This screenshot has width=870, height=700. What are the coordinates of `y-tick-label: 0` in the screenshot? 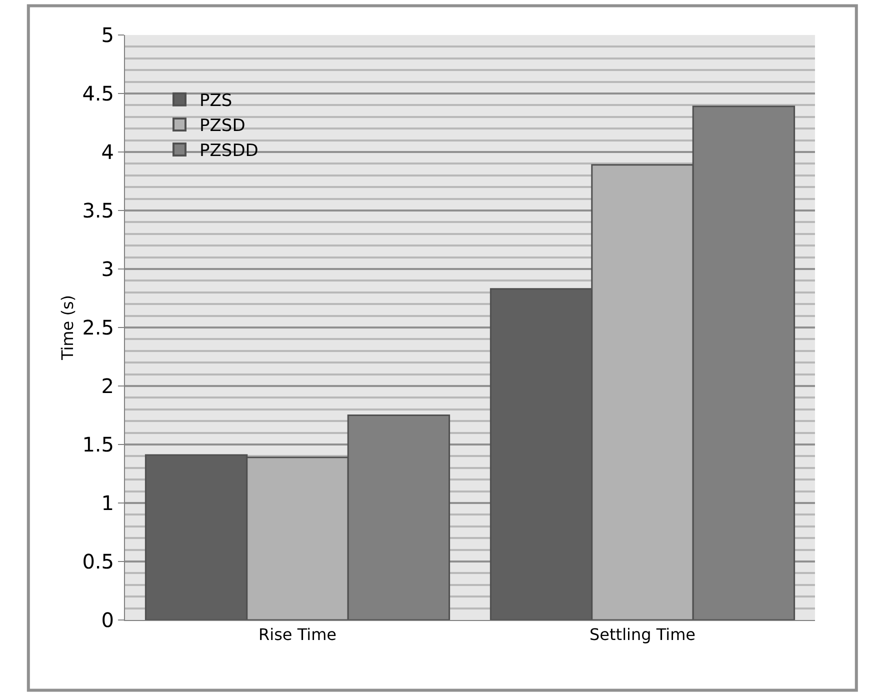 It's located at (107, 620).